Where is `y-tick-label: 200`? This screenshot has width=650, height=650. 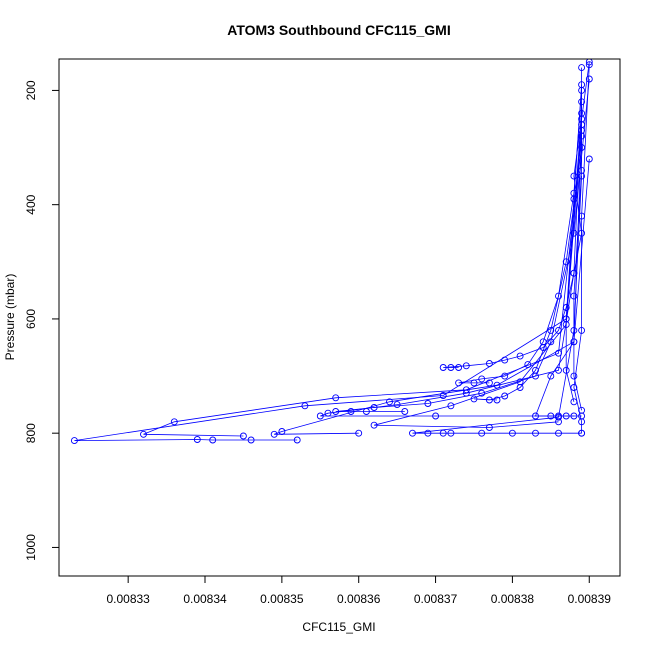
y-tick-label: 200 is located at coordinates (31, 90).